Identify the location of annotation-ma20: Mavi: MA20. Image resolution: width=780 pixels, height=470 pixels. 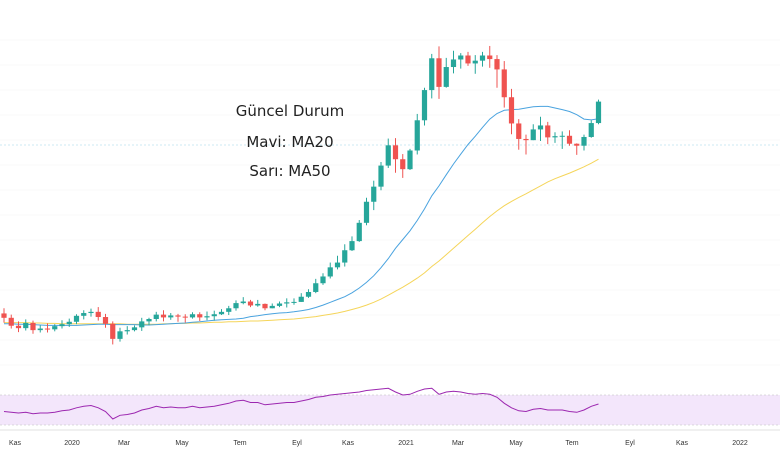
(290, 142).